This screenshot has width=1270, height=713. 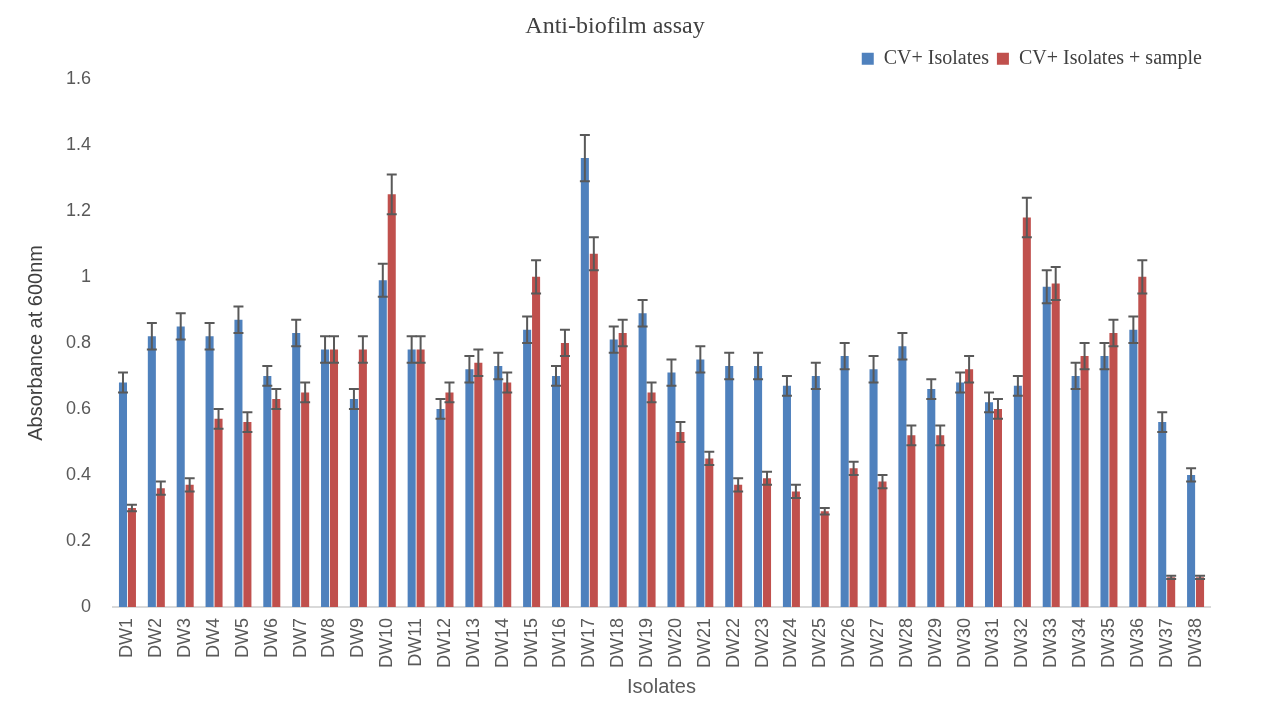 I want to click on x-tick-label: DW18, so click(x=617, y=643).